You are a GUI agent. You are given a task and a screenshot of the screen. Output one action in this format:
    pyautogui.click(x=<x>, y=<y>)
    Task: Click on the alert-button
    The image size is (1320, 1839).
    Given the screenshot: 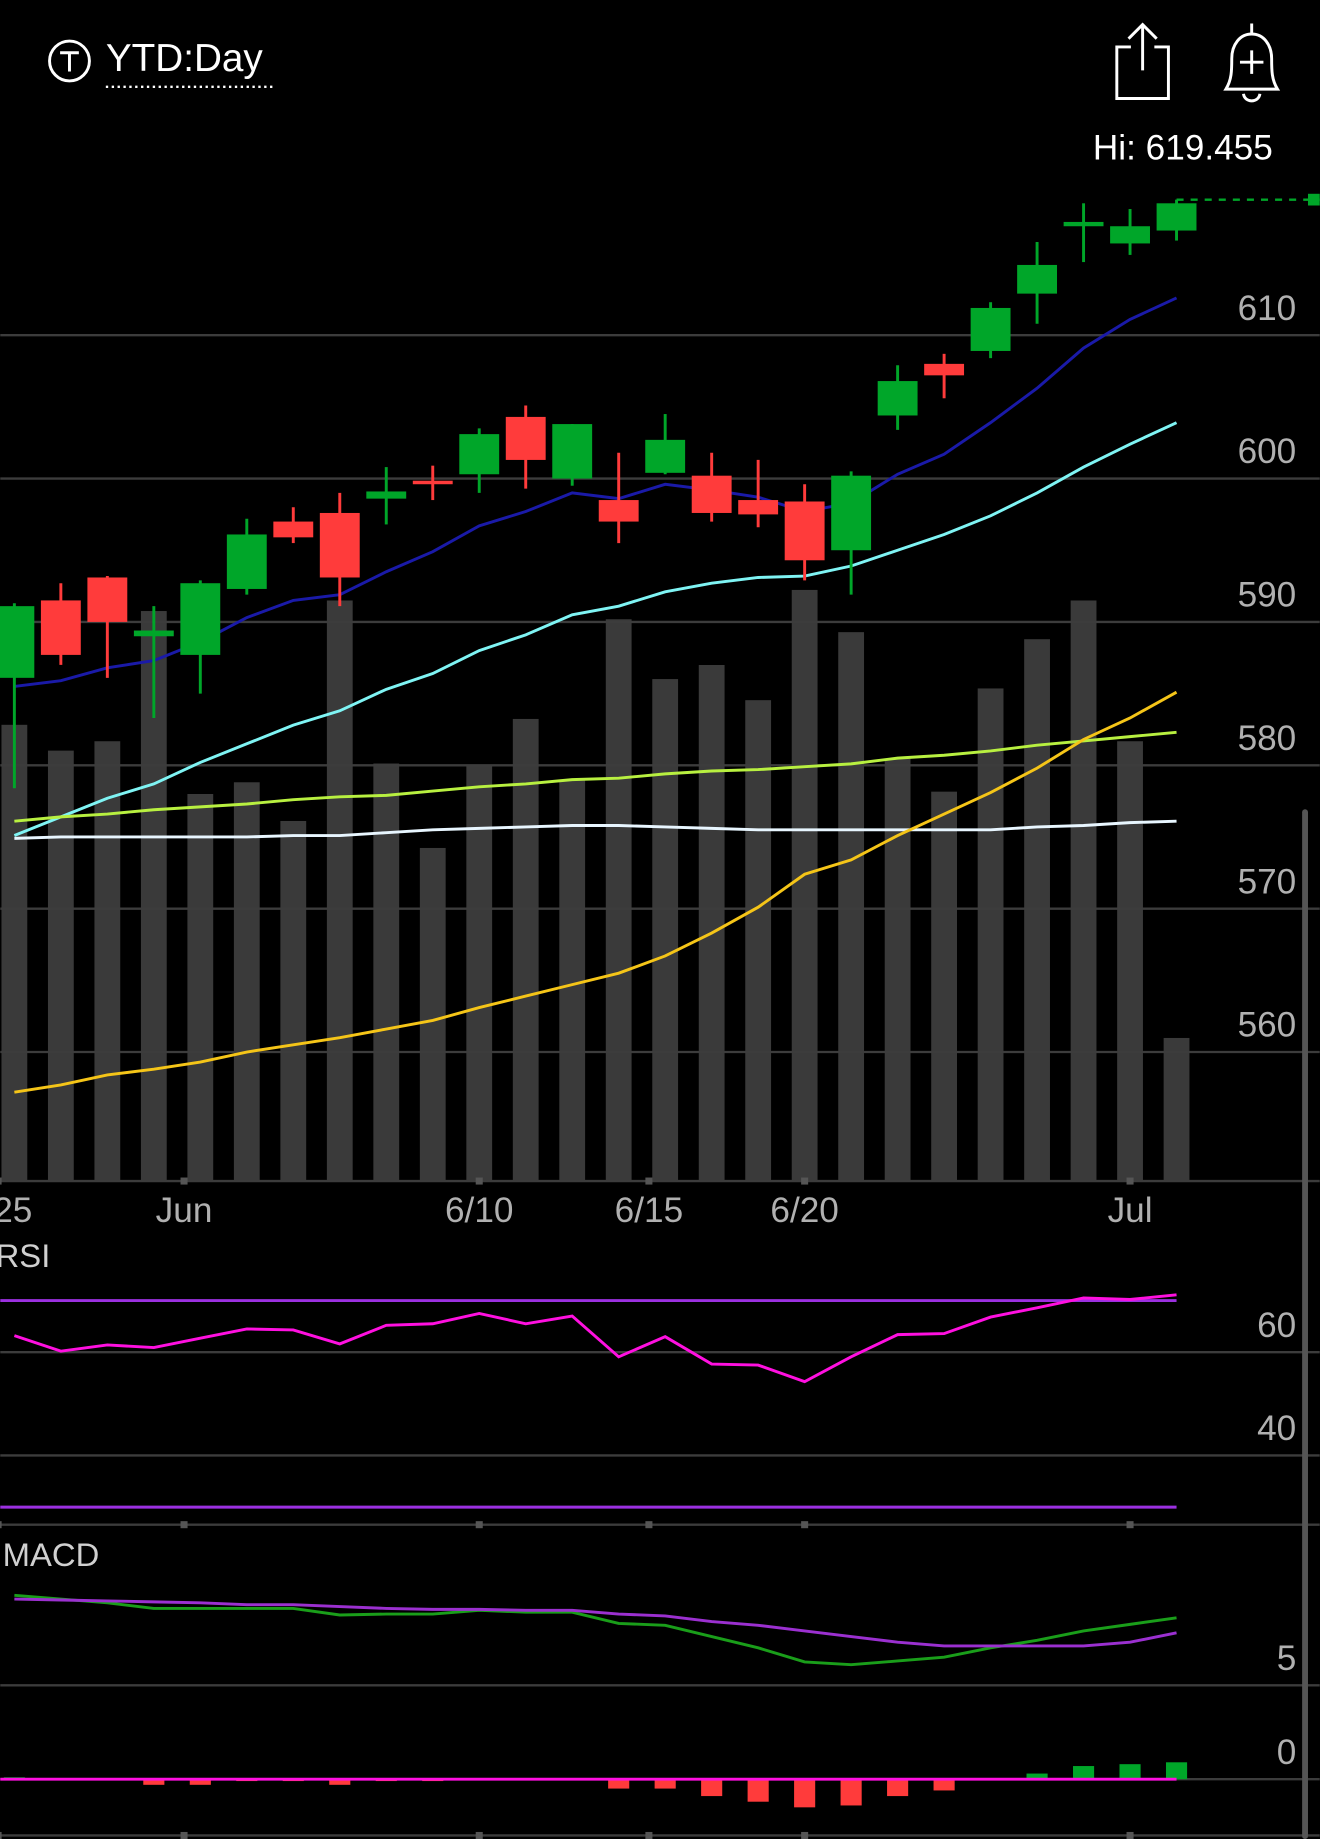 What is the action you would take?
    pyautogui.click(x=1252, y=63)
    